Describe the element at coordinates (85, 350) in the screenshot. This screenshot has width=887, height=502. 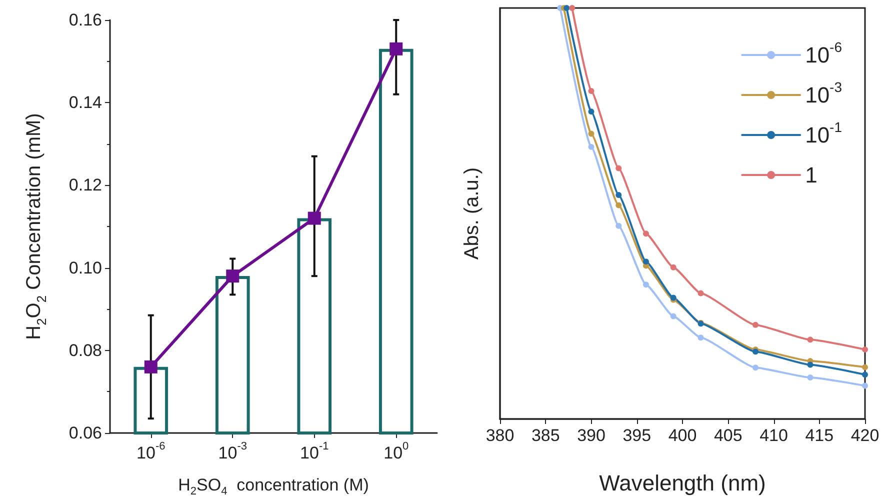
I see `y-tick-label: 0.08` at that location.